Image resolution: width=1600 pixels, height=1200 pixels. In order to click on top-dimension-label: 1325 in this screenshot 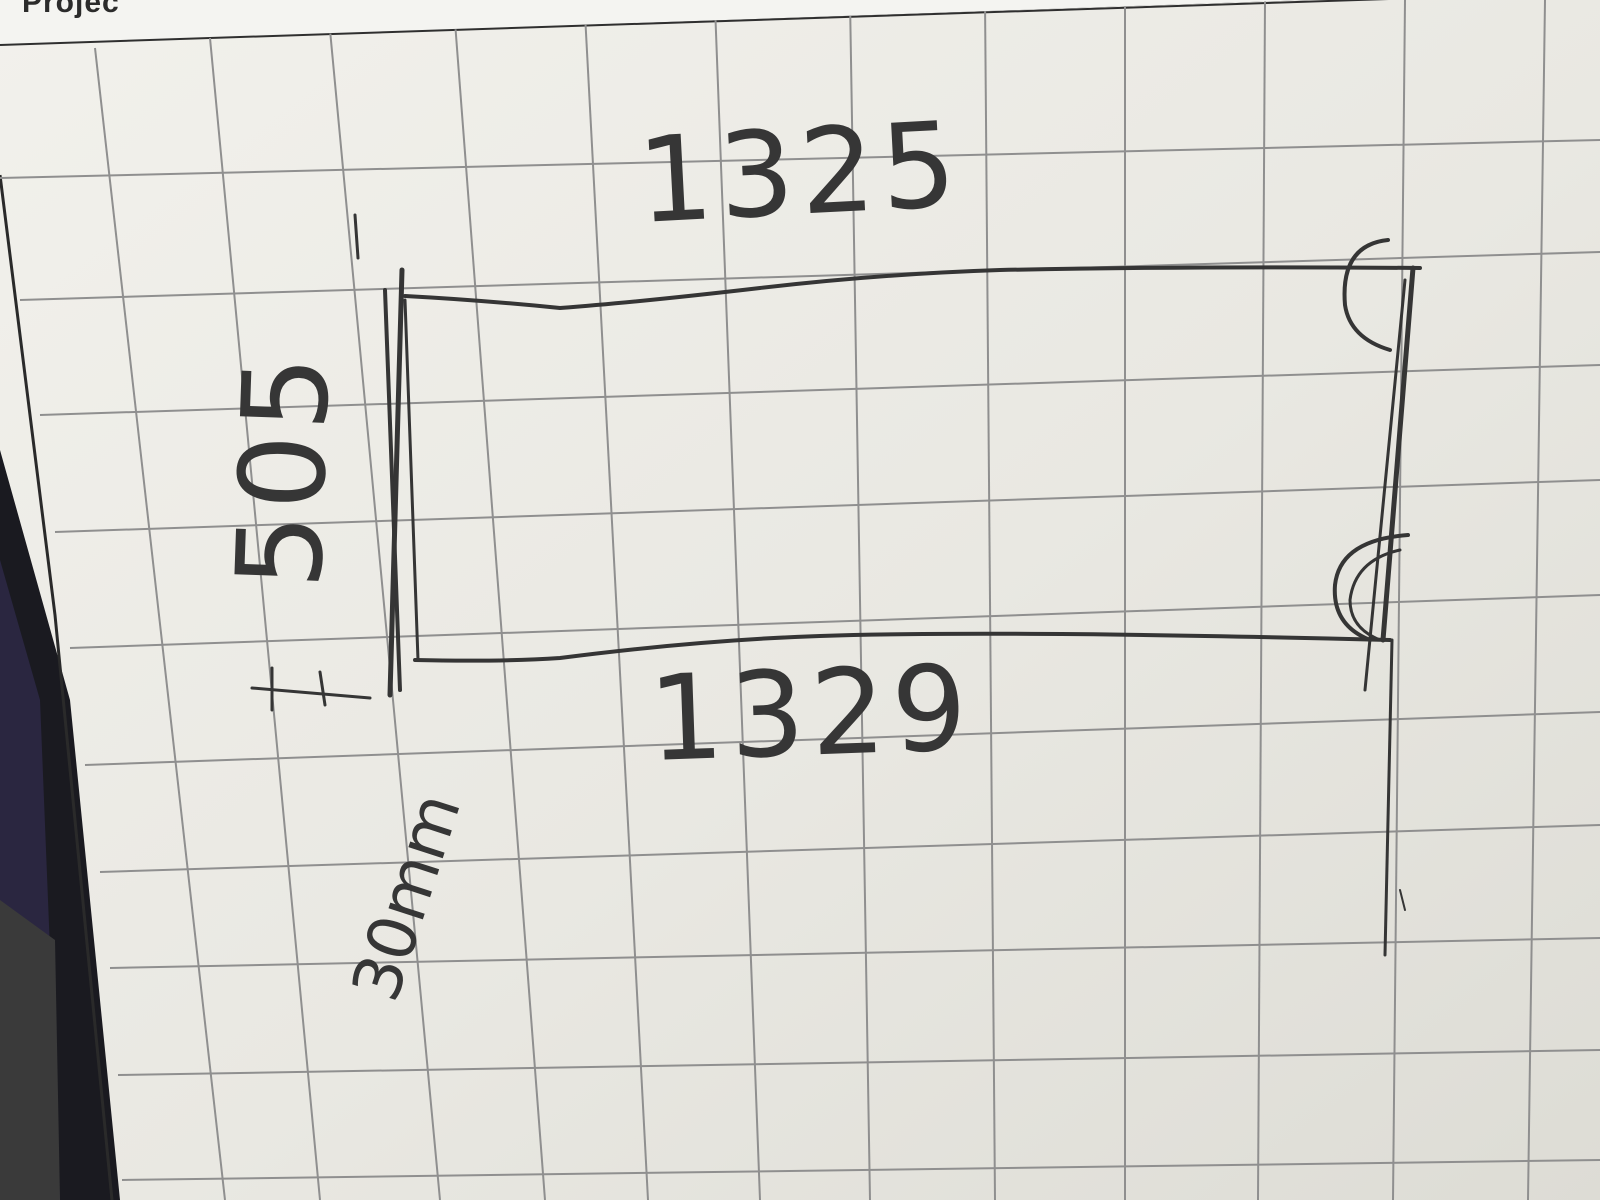, I will do `click(799, 172)`.